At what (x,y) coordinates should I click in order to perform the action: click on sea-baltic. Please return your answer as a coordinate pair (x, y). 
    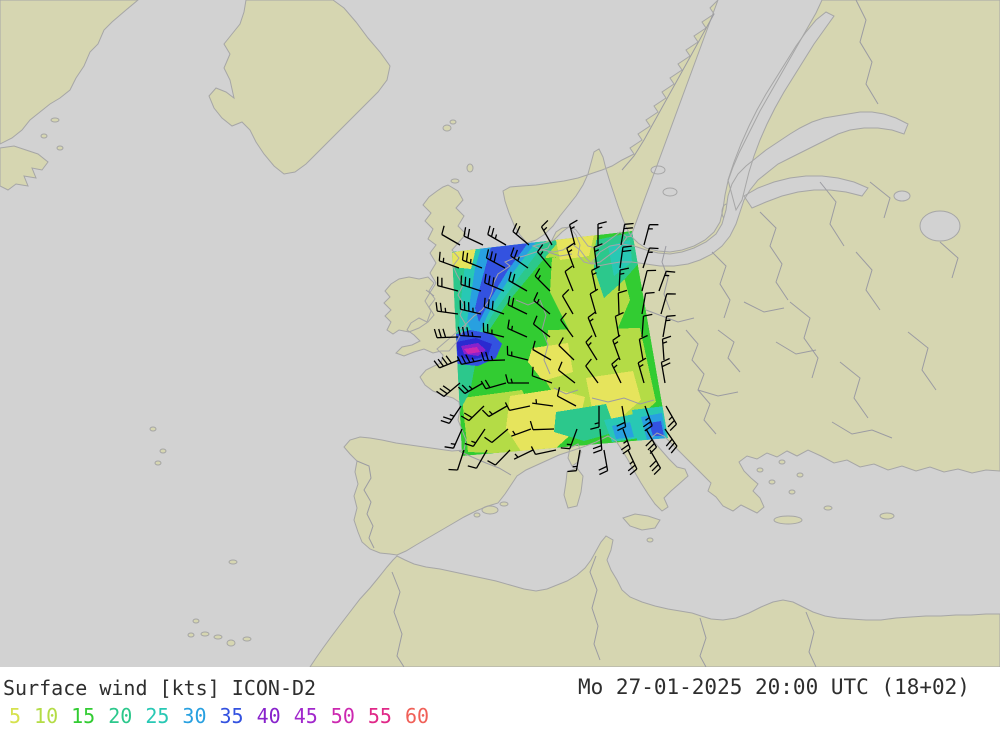
    Looking at the image, I should click on (750, 189).